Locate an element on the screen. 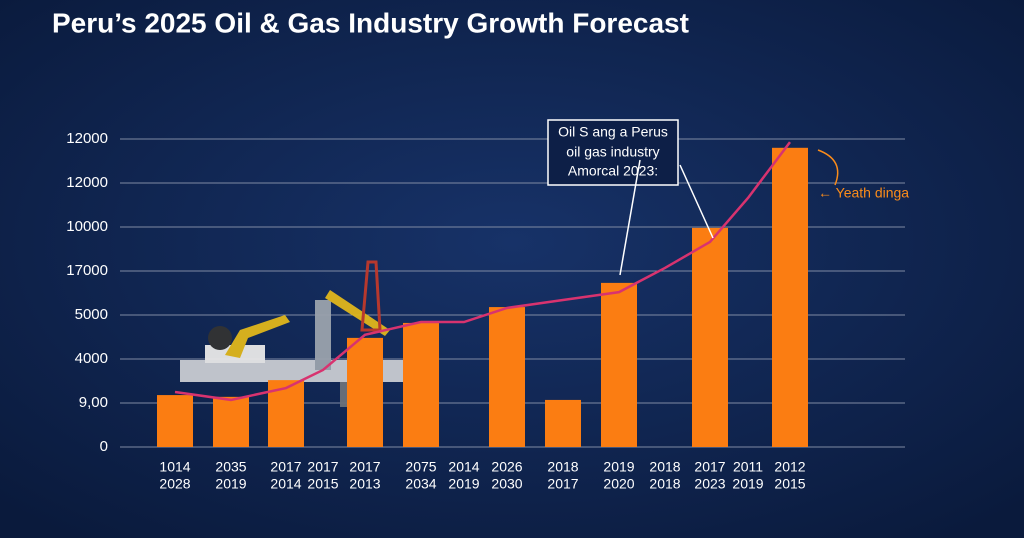 The width and height of the screenshot is (1024, 538). x-tick-label: 2030 is located at coordinates (506, 484).